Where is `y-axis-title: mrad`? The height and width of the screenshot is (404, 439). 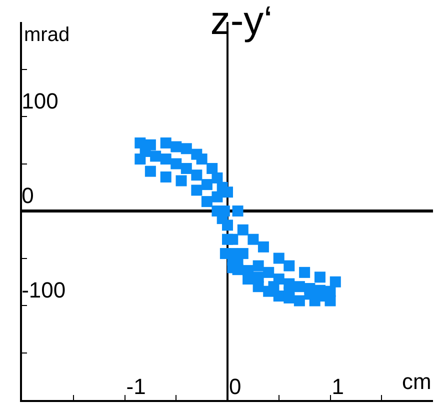 y-axis-title: mrad is located at coordinates (47, 35).